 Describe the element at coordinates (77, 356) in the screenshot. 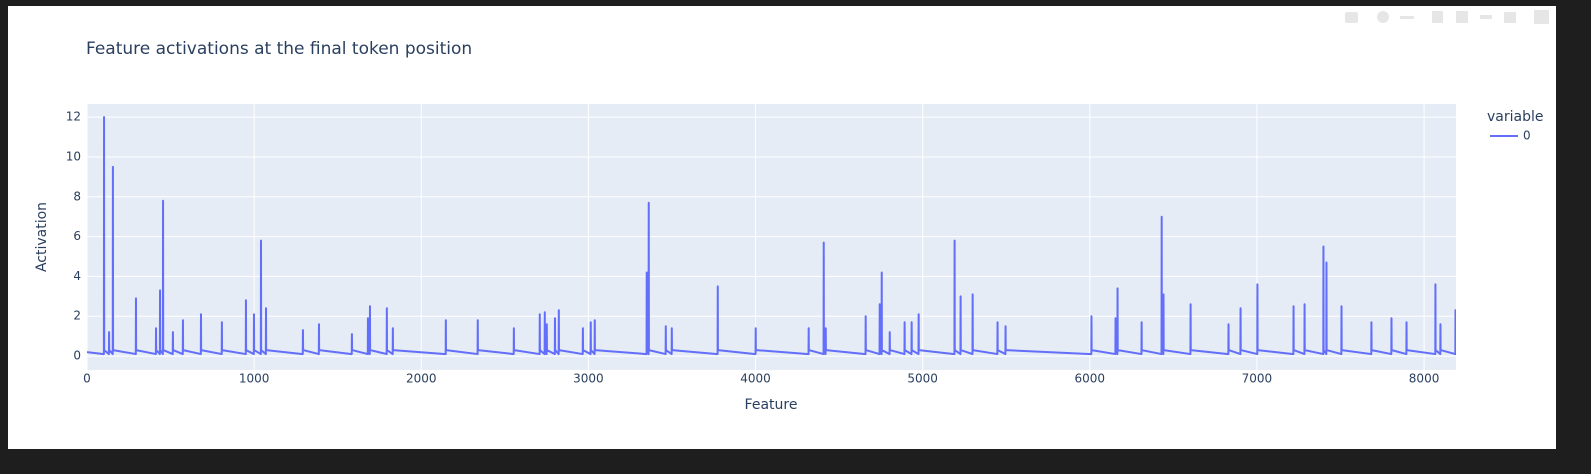

I see `y-tick-label: 0` at that location.